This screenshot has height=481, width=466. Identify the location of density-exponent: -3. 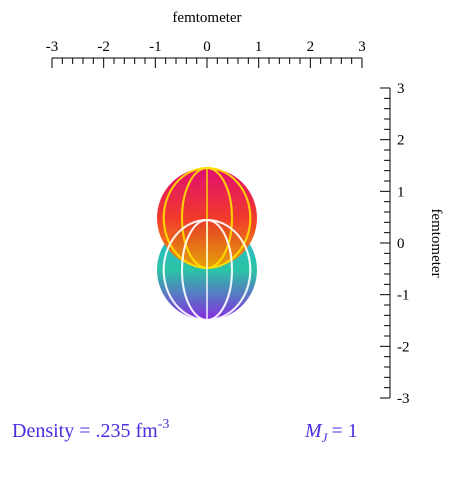
(164, 424).